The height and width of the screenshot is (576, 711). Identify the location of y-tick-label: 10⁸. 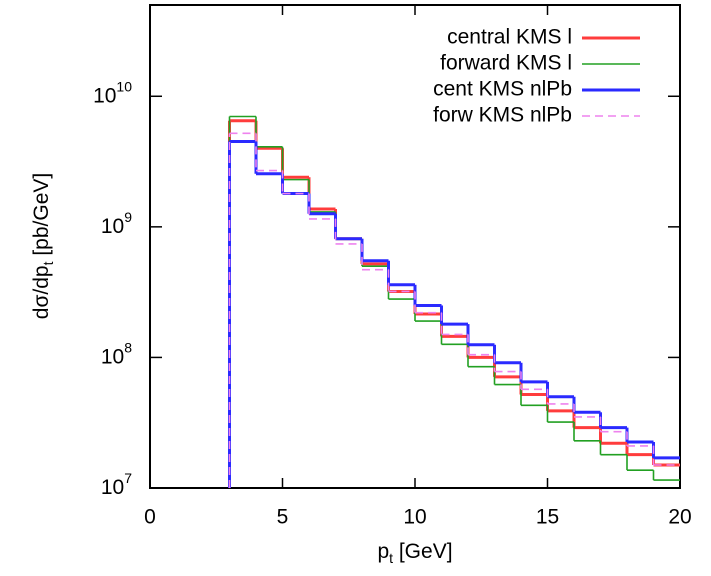
(116, 353).